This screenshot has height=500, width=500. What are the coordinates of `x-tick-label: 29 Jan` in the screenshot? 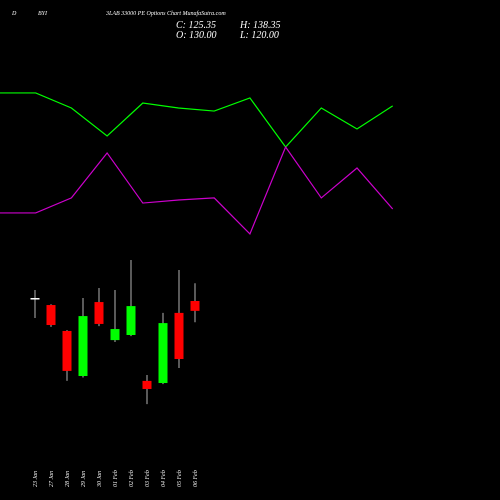 It's located at (84, 479).